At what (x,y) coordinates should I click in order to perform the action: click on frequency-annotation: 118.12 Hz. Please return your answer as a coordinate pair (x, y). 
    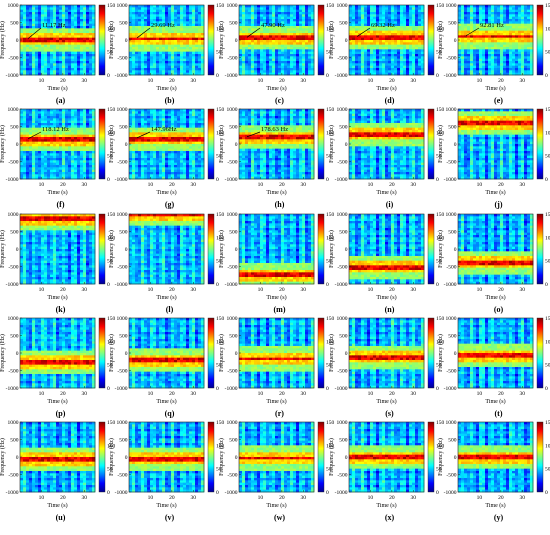
    Looking at the image, I should click on (55, 129).